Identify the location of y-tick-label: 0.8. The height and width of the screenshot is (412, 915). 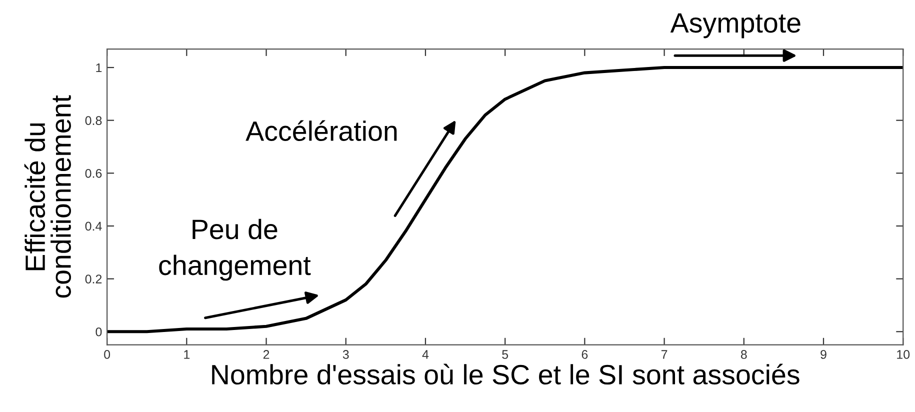
(93, 120).